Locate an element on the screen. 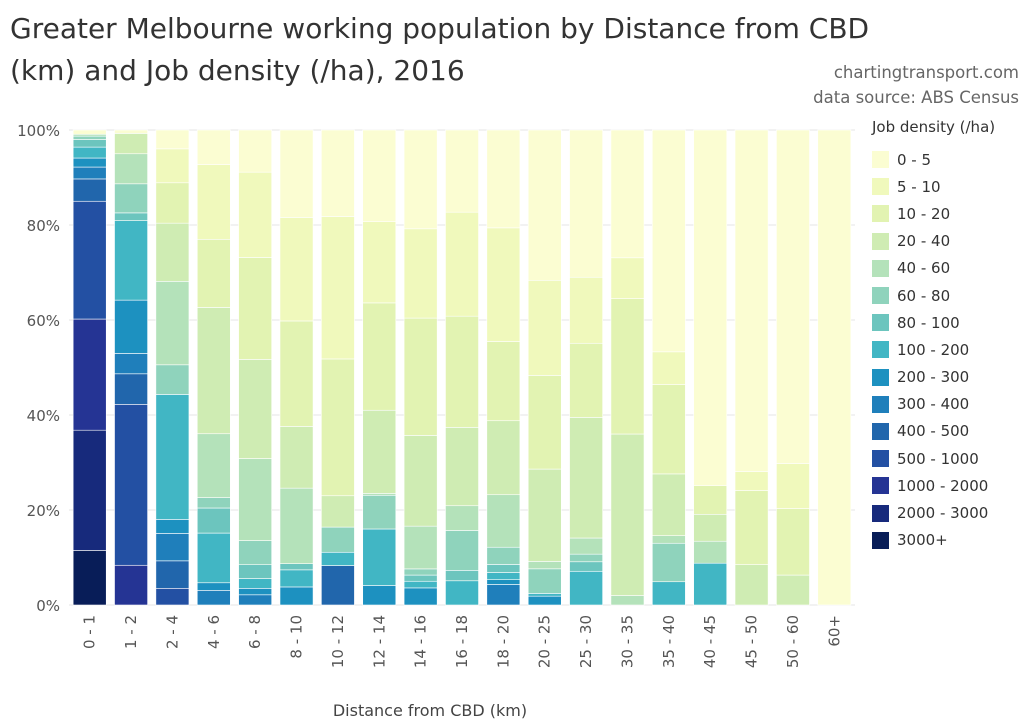 This screenshot has height=723, width=1023. legend-item: 5 - 10 is located at coordinates (947, 186).